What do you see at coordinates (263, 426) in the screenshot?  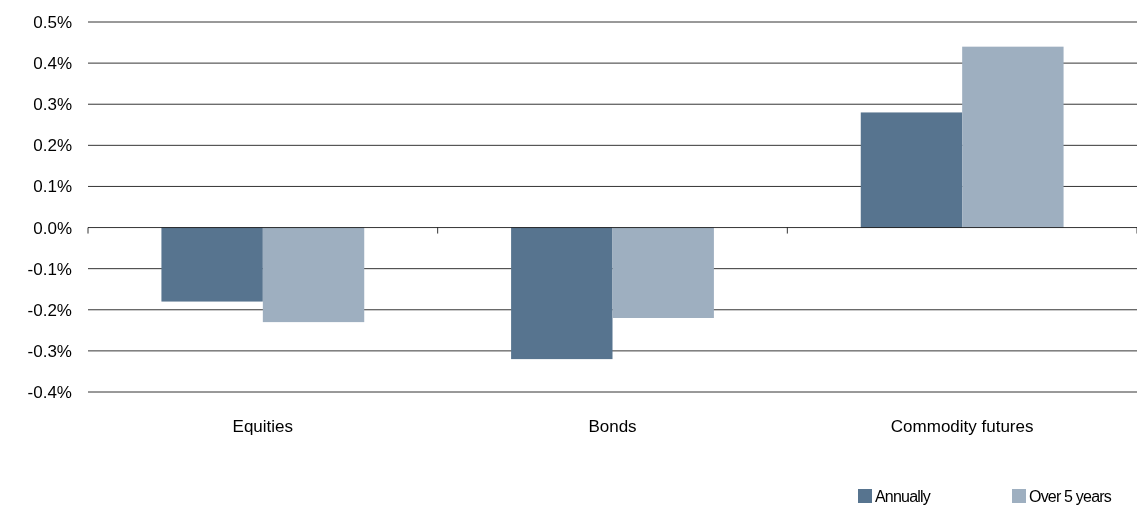 I see `x-tick-label: Equities` at bounding box center [263, 426].